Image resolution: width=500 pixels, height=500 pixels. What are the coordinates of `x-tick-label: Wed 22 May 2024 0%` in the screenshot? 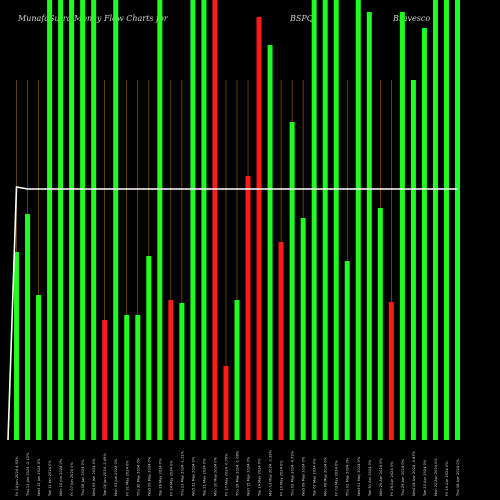 It's located at (193, 476).